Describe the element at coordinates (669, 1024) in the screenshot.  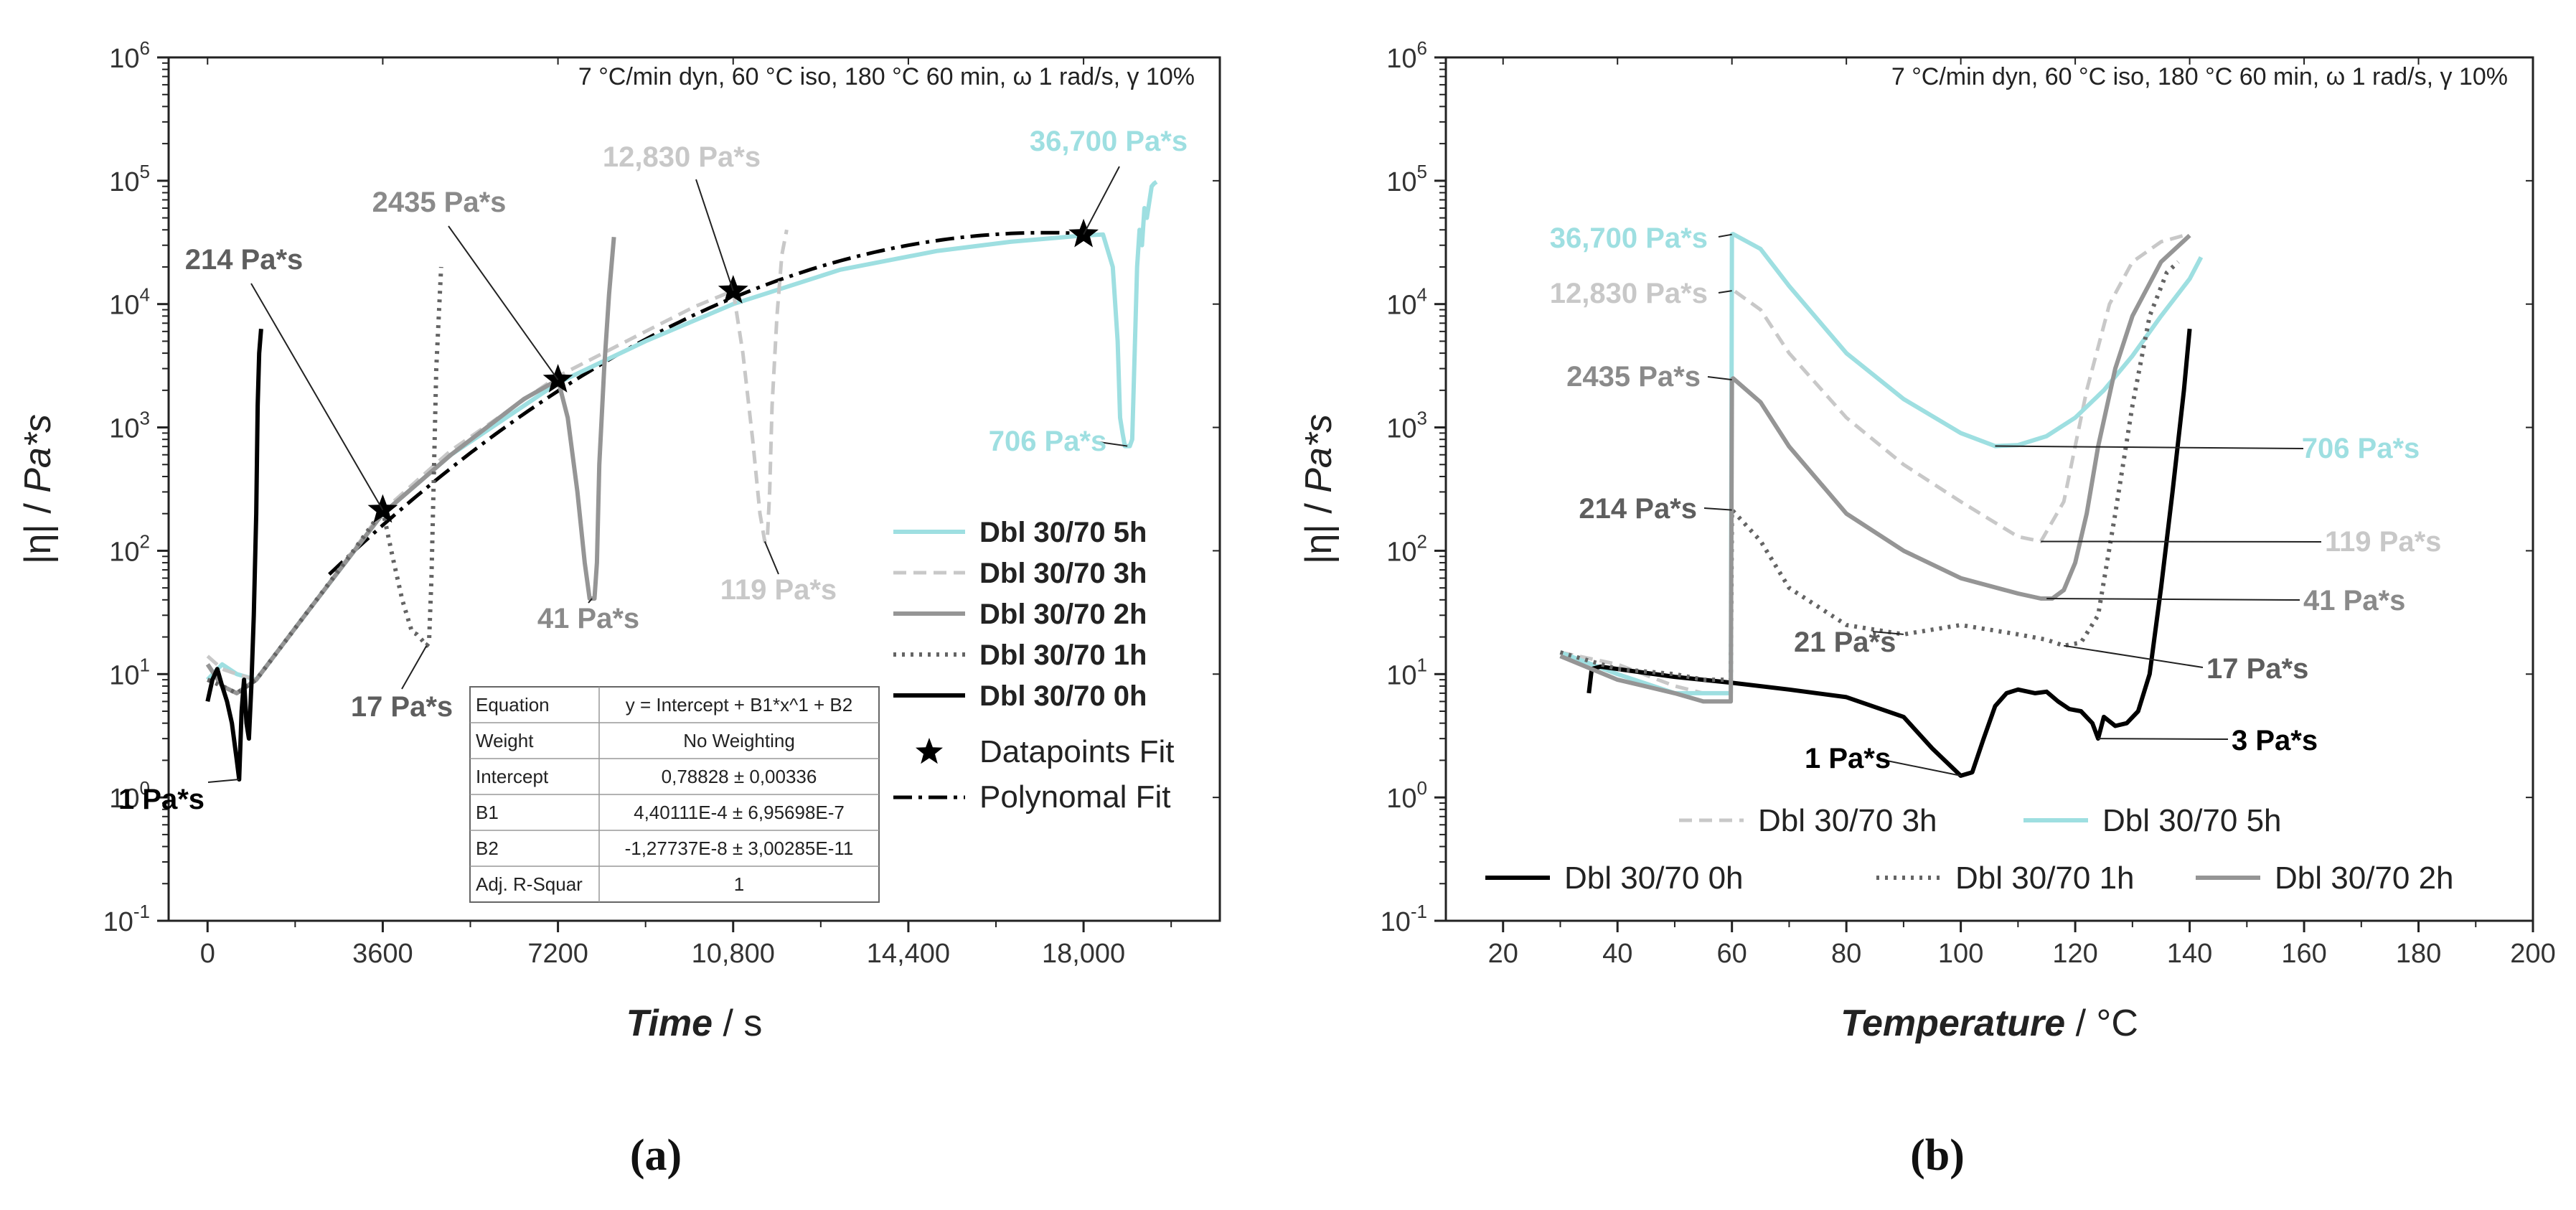
I see `x-axis-label-name: Time` at that location.